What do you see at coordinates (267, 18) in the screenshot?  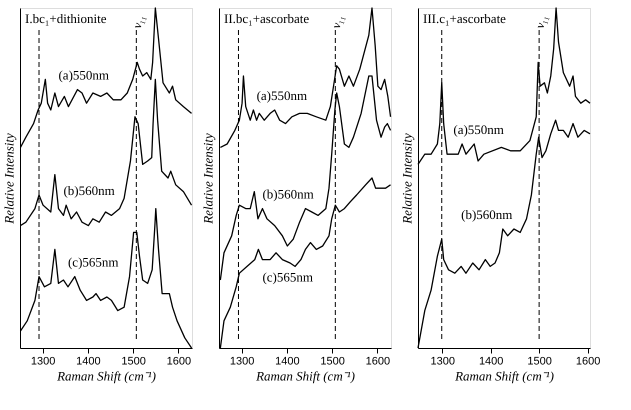 I see `chart-title: II.bc₁+ascorbate` at bounding box center [267, 18].